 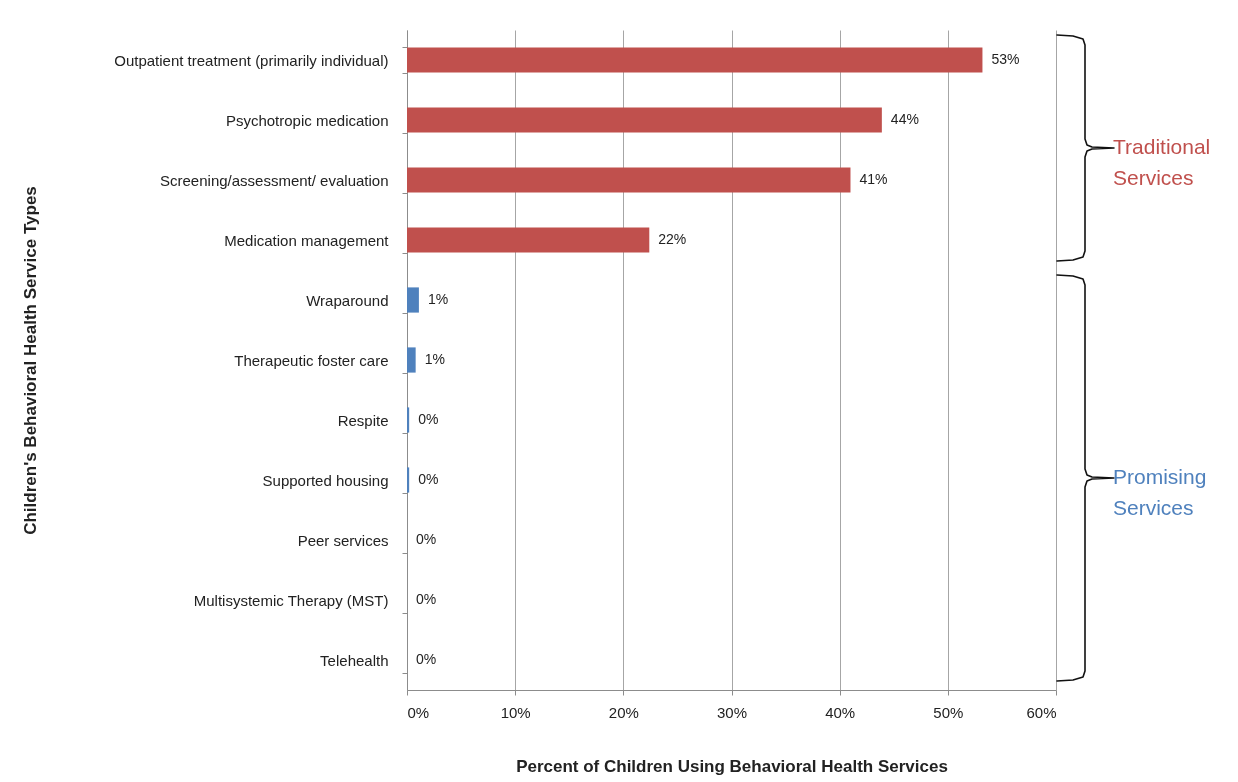 I want to click on x-tick-label: 50%, so click(x=948, y=712).